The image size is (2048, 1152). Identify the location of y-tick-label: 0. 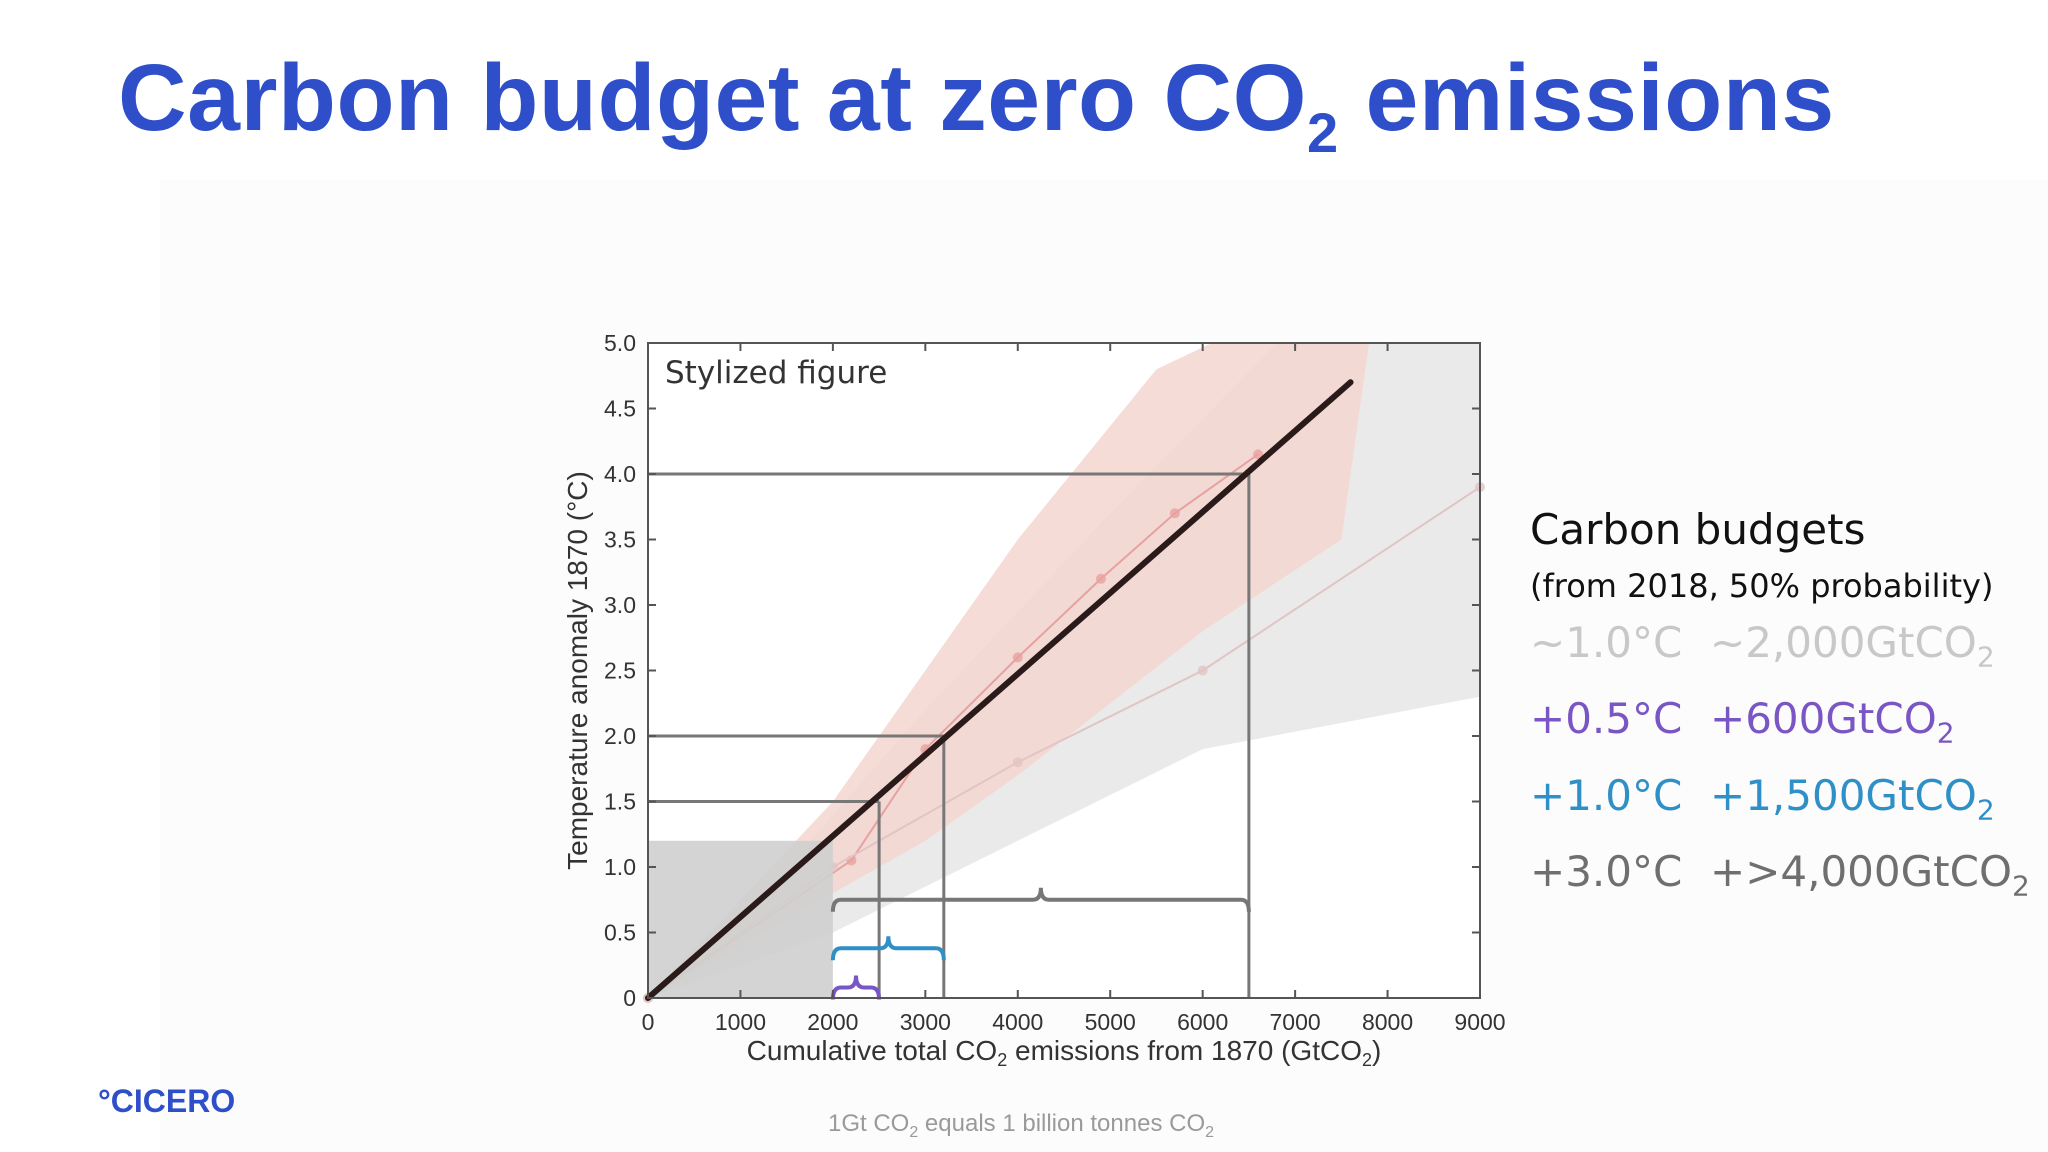
(629, 998).